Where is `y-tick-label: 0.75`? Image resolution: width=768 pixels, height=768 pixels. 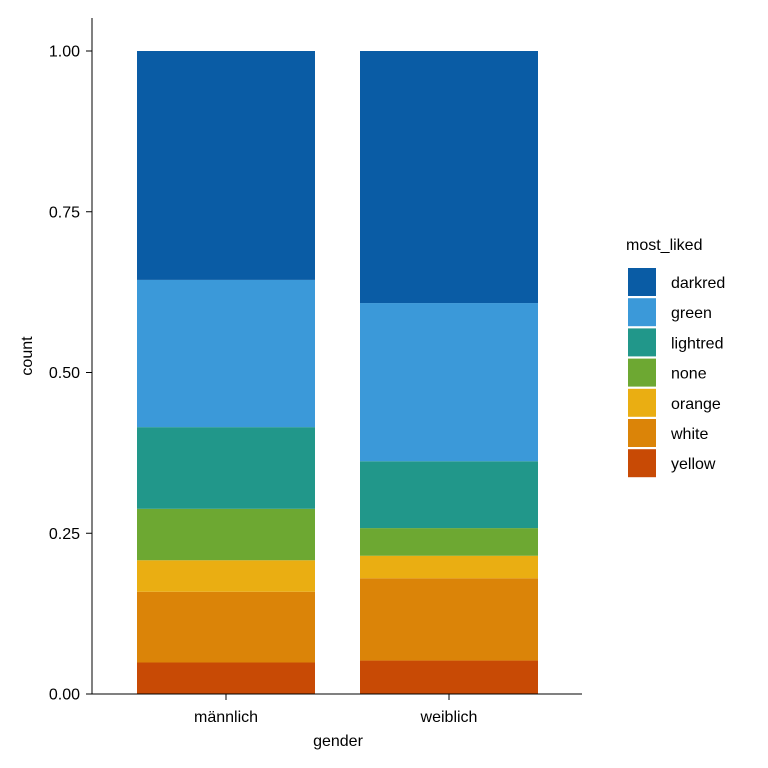 y-tick-label: 0.75 is located at coordinates (64, 212).